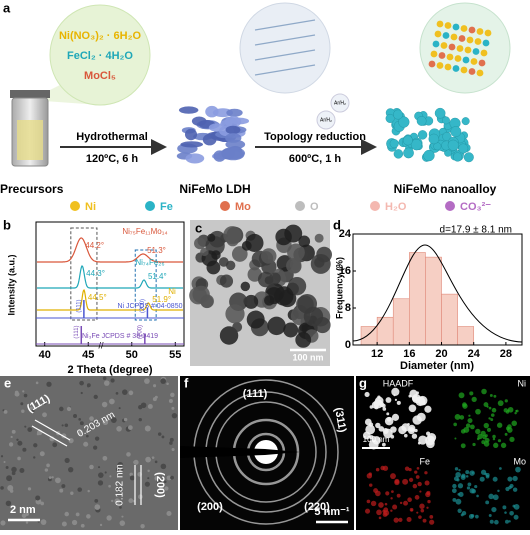 This screenshot has height=535, width=530. I want to click on y-tick-label: 8, so click(348, 308).